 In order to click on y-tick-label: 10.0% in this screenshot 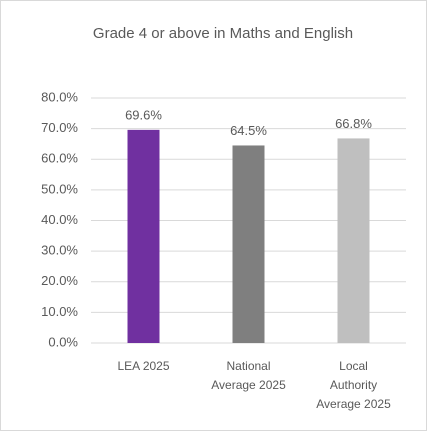, I will do `click(59, 311)`.